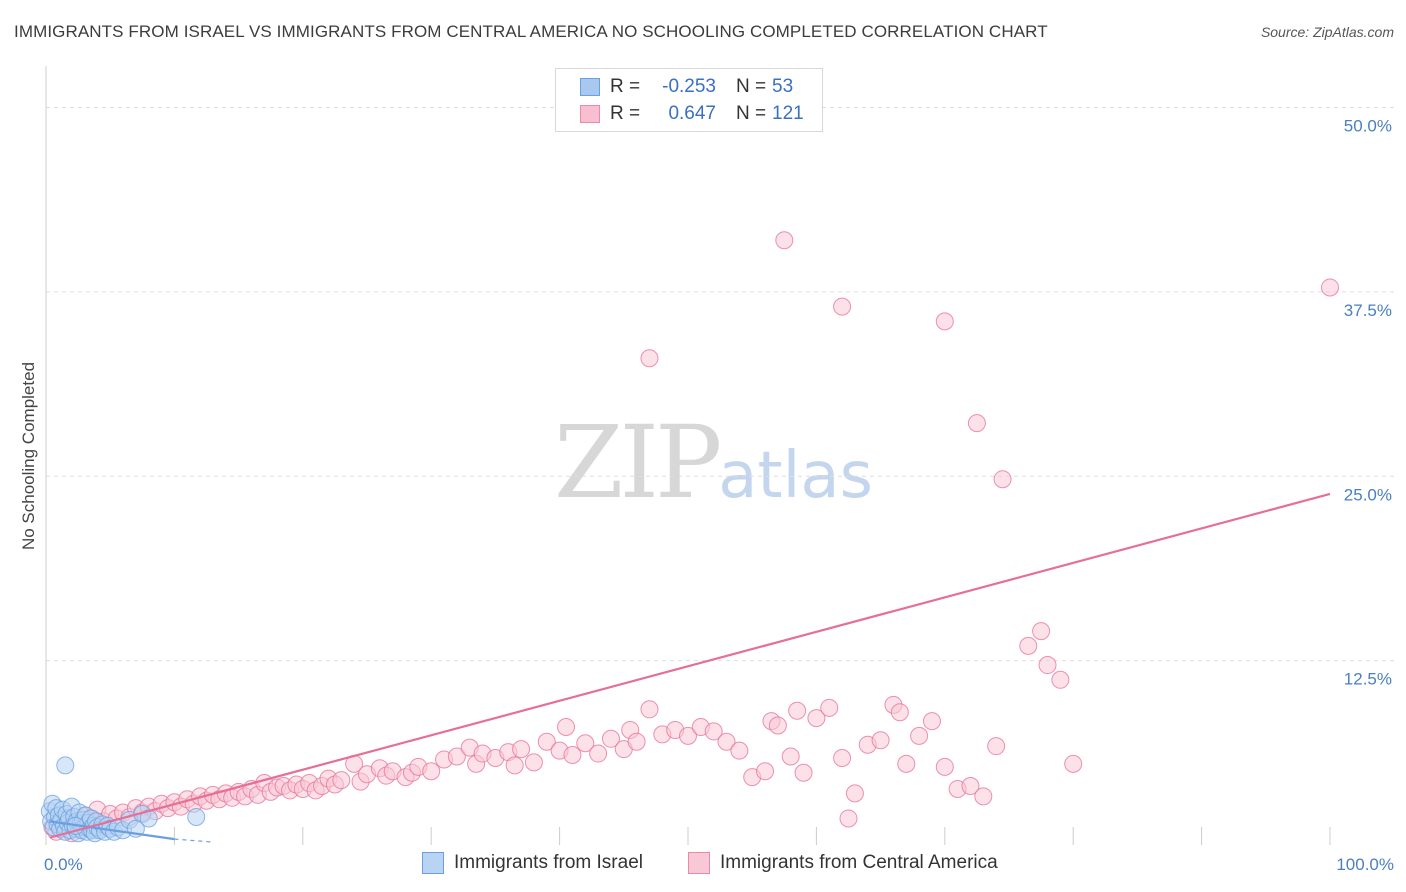 The width and height of the screenshot is (1406, 892). What do you see at coordinates (1368, 679) in the screenshot?
I see `y-tick-label: 12.5%` at bounding box center [1368, 679].